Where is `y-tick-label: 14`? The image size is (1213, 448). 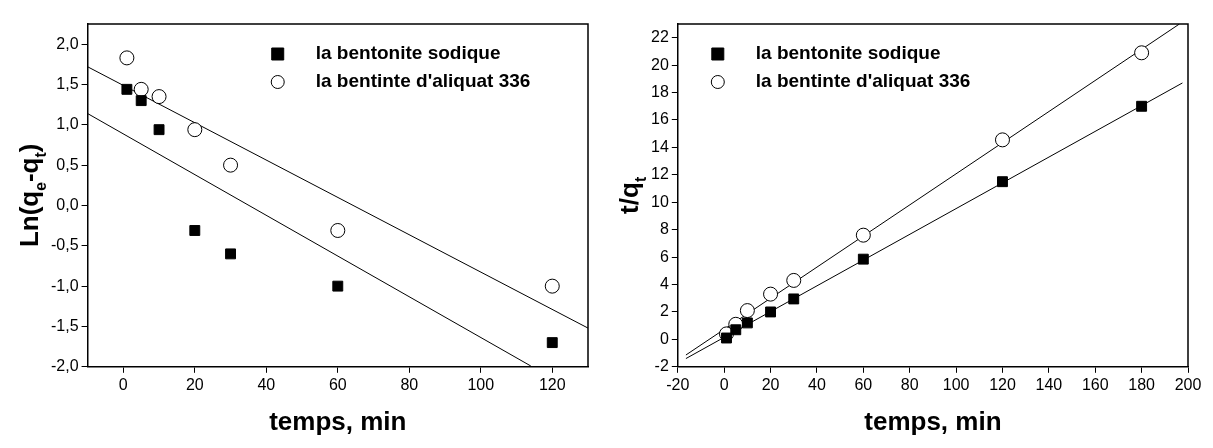
y-tick-label: 14 is located at coordinates (660, 146).